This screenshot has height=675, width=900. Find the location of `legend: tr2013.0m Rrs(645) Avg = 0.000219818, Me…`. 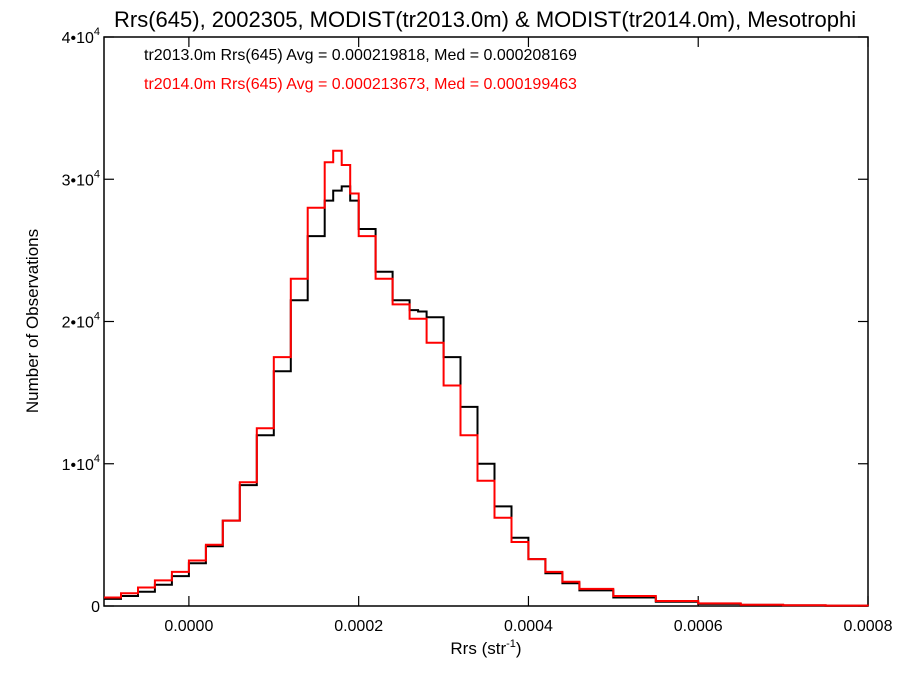

legend: tr2013.0m Rrs(645) Avg = 0.000219818, Me… is located at coordinates (360, 70).